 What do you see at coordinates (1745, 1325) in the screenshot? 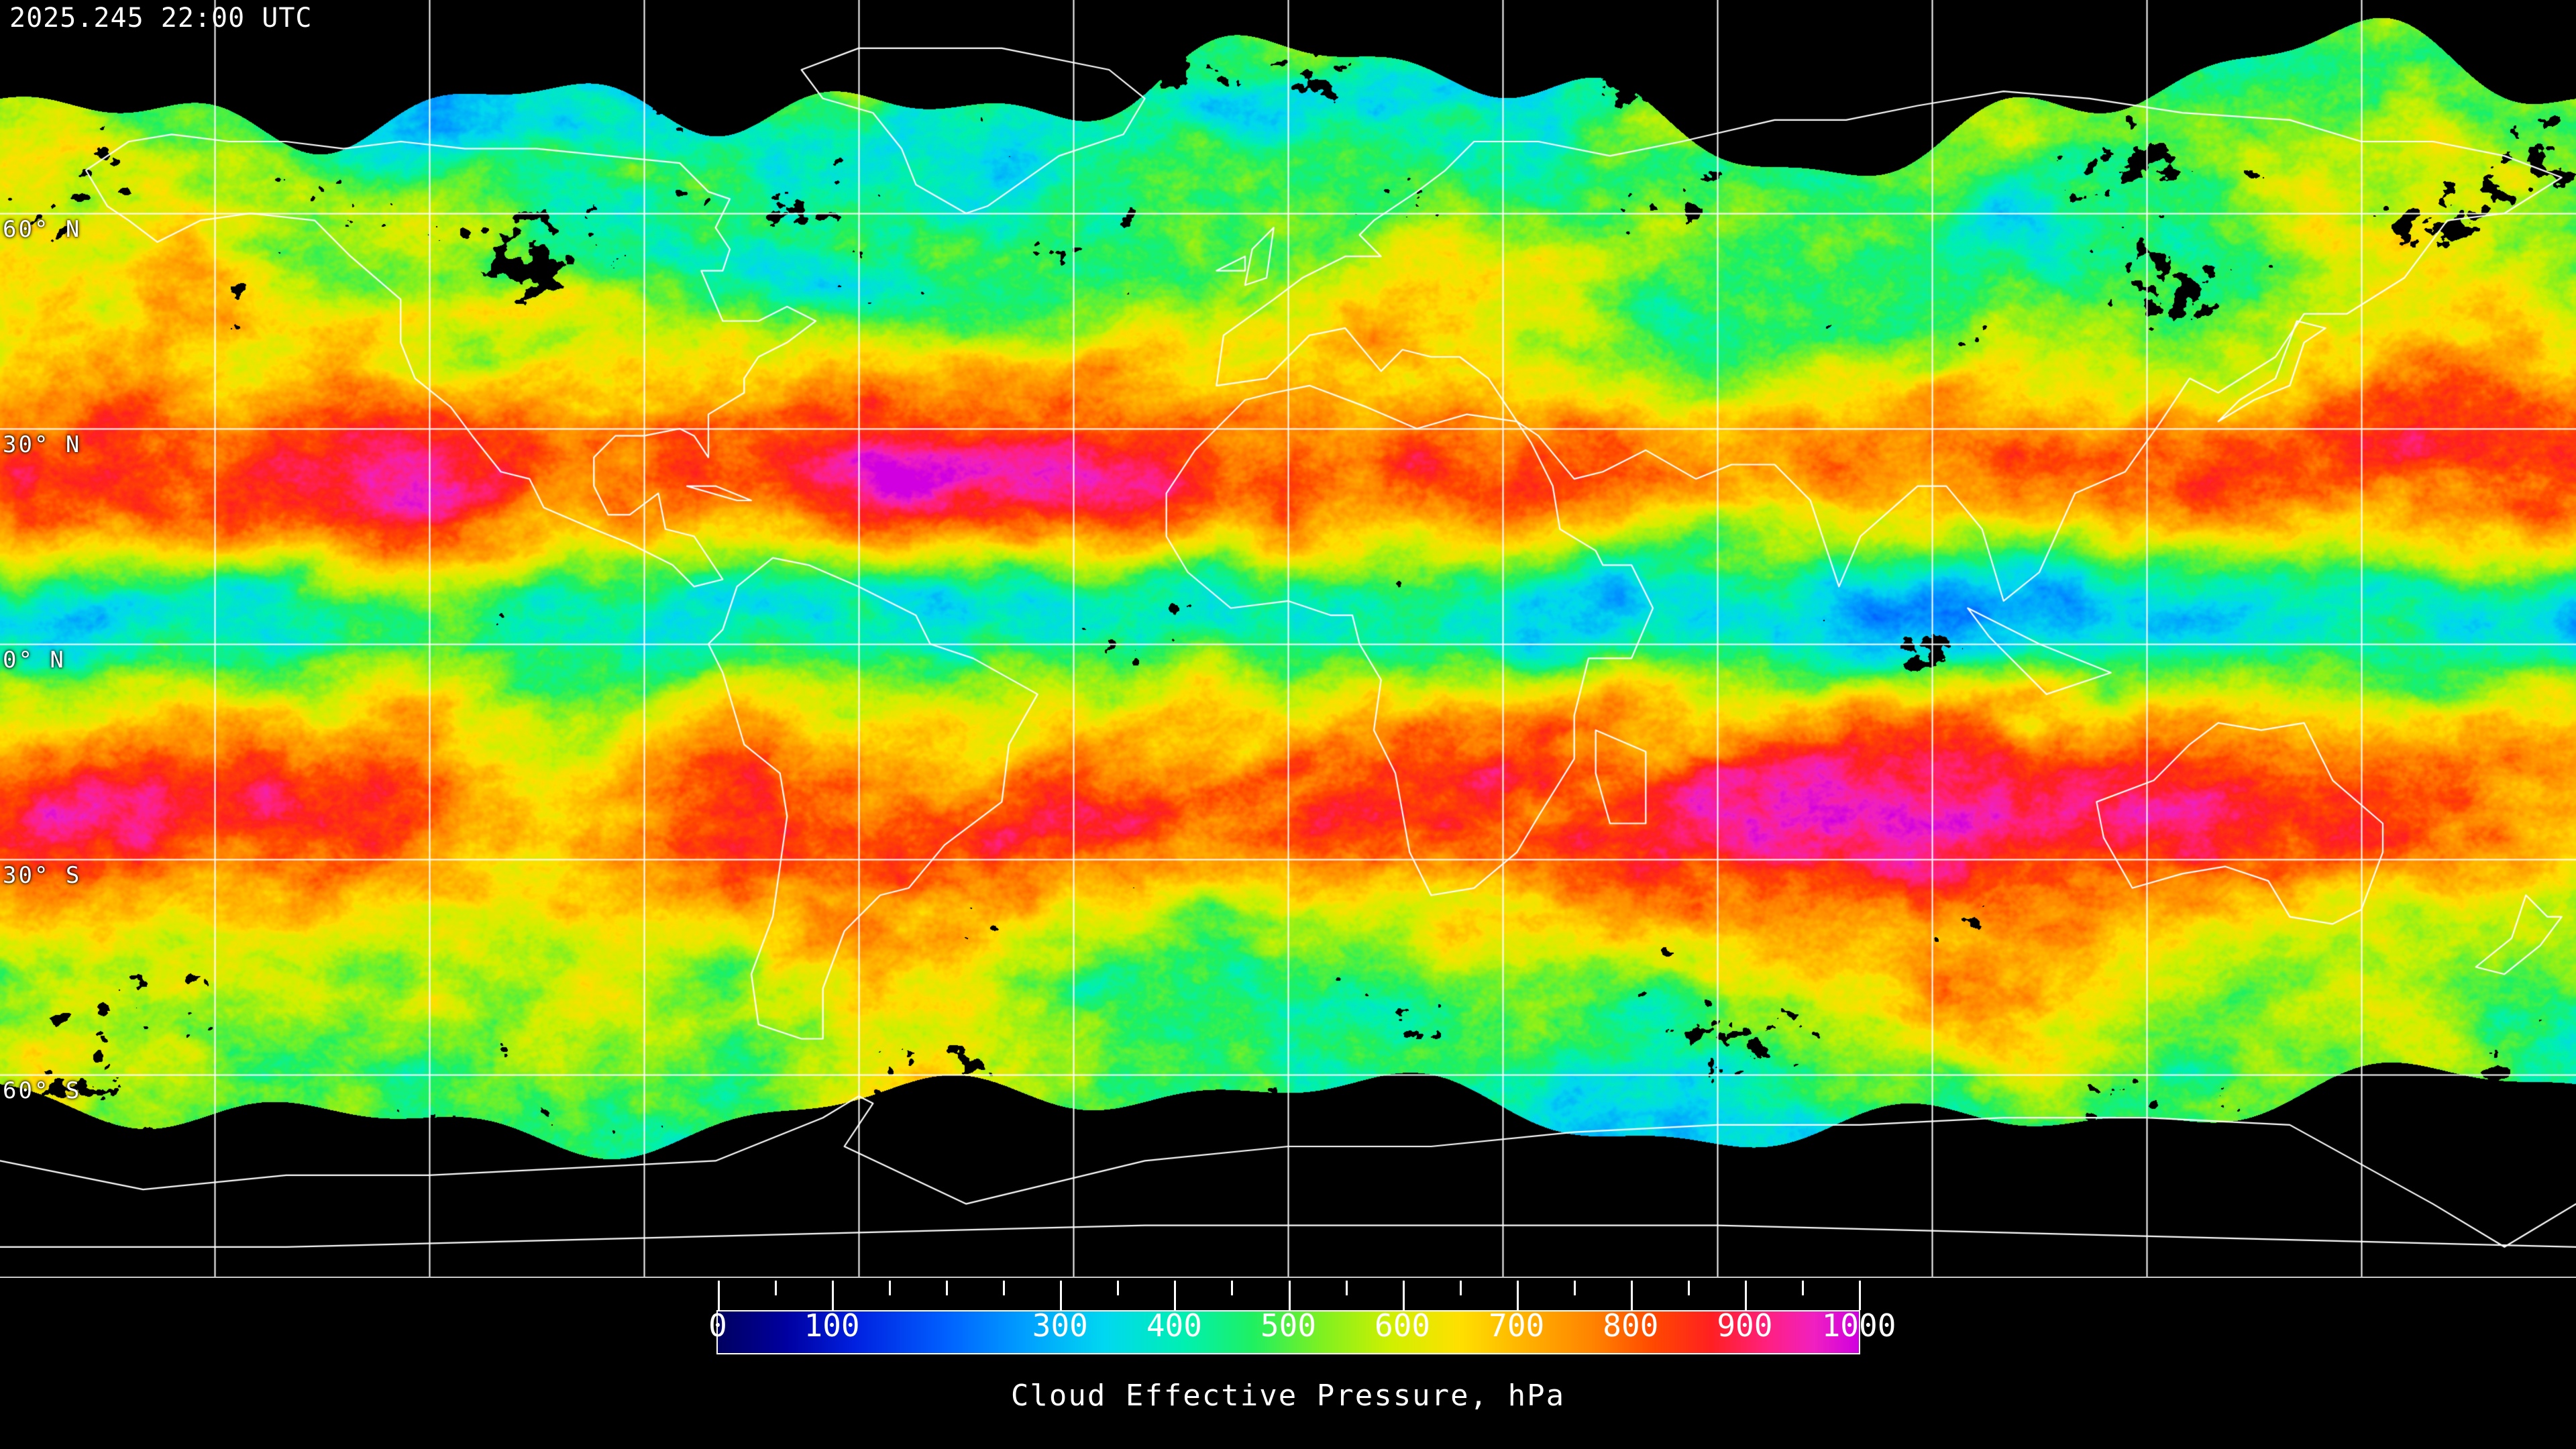
I see `colorbar-tick-label: 900` at bounding box center [1745, 1325].